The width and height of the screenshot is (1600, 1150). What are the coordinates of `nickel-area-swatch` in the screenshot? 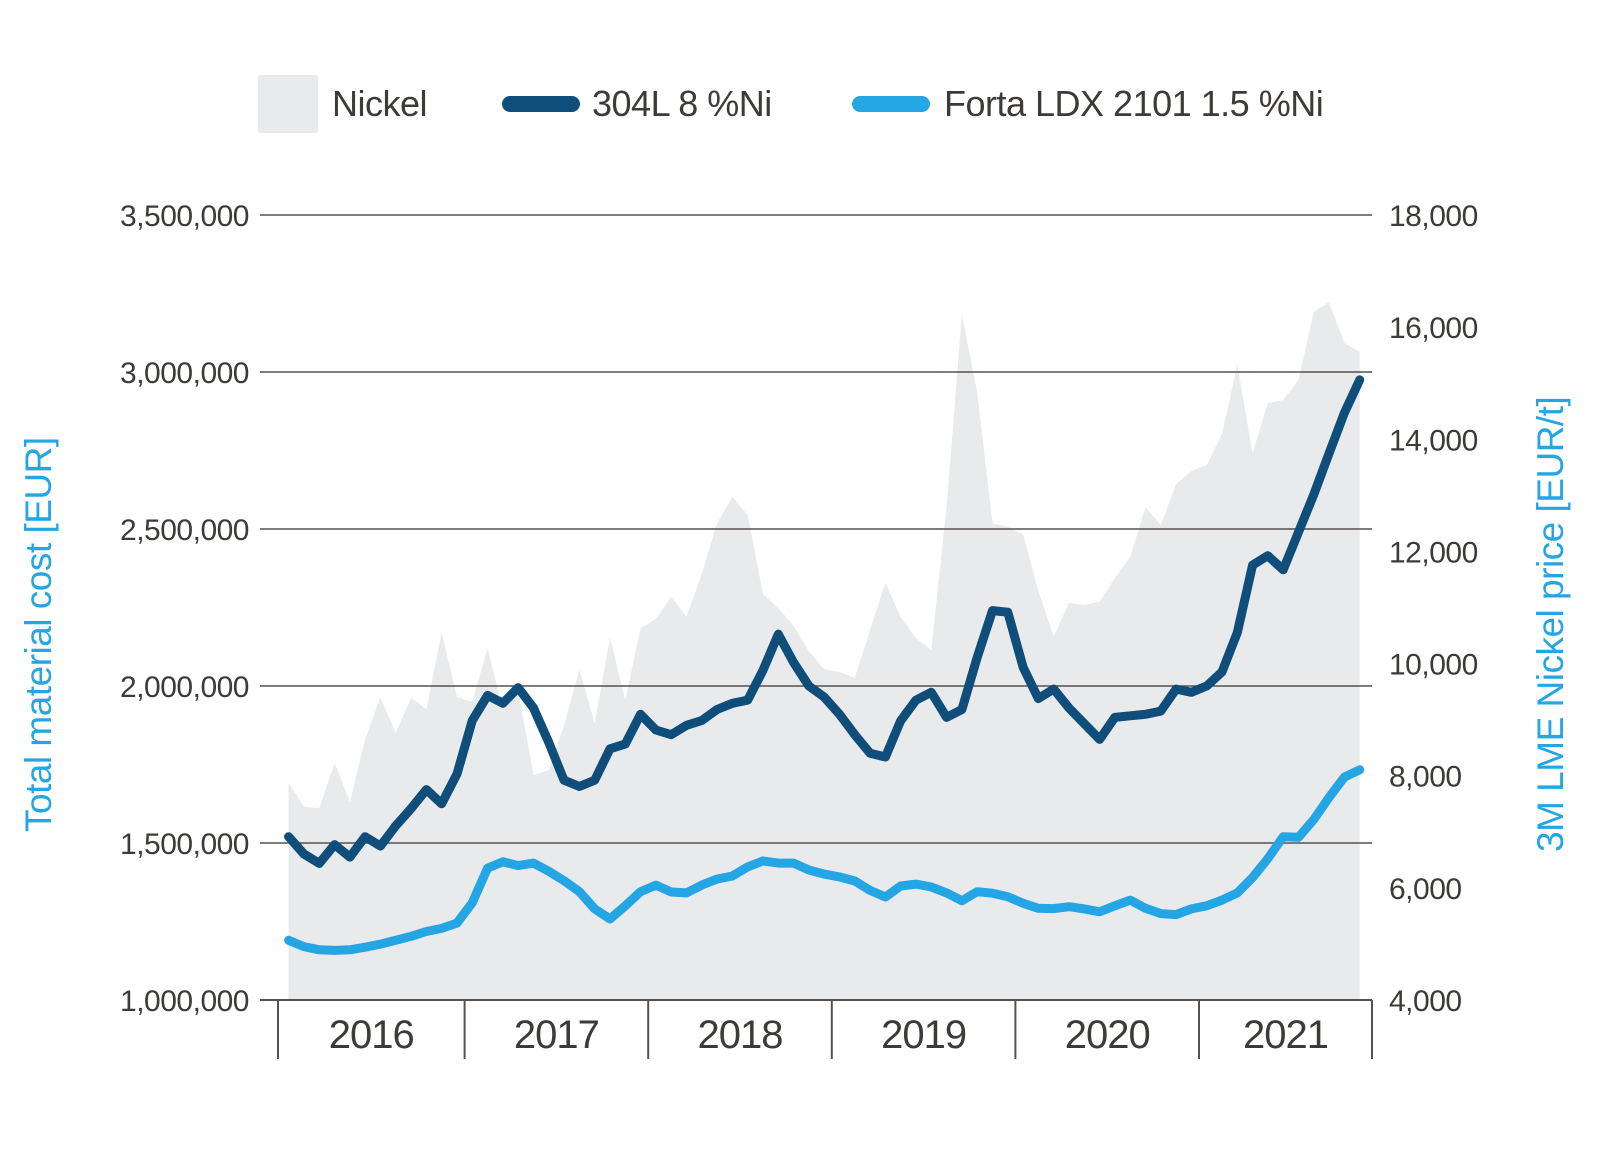 It's located at (288, 104).